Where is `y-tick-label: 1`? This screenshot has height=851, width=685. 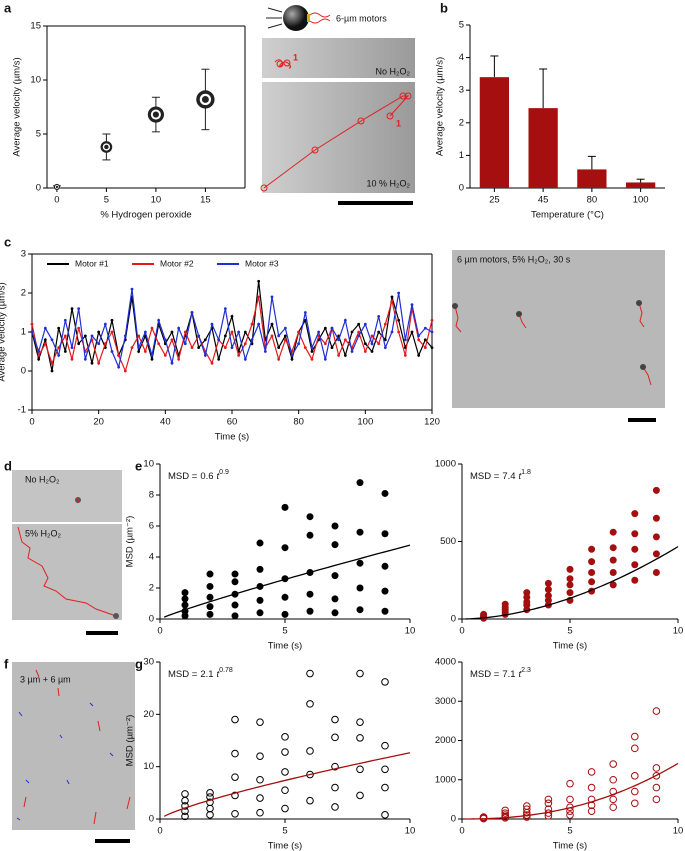
y-tick-label: 1 is located at coordinates (23, 332).